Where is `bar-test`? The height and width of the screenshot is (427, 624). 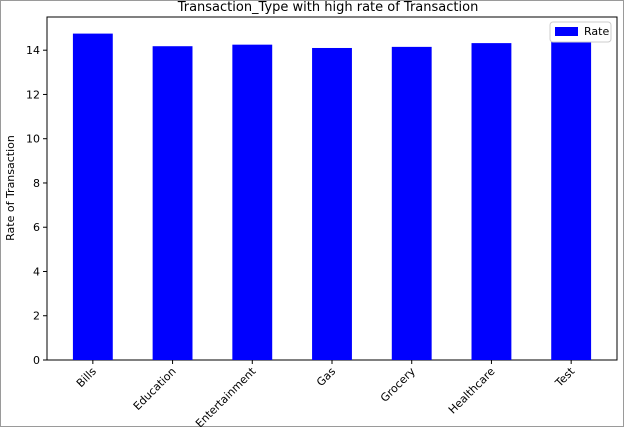
bar-test is located at coordinates (571, 201).